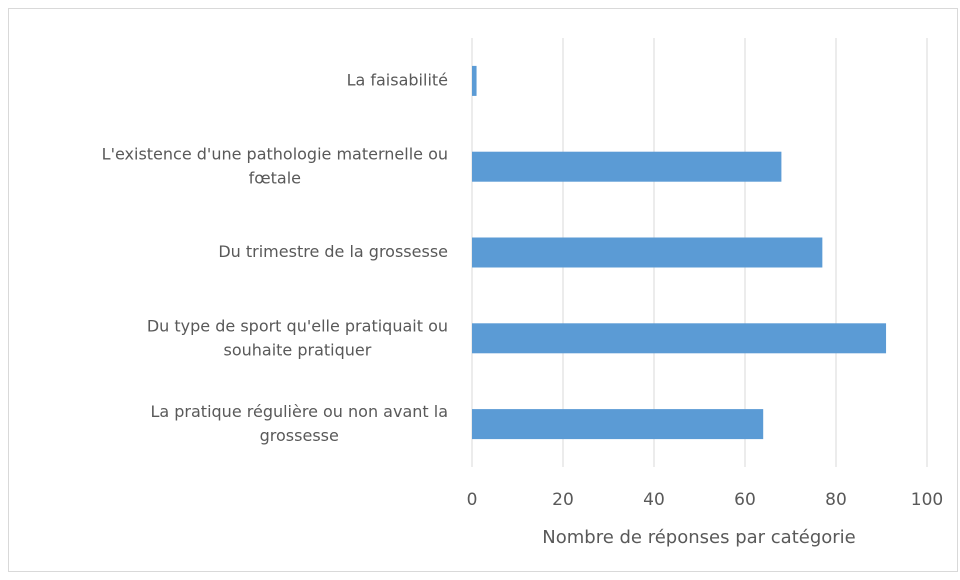 This screenshot has height=580, width=960. I want to click on y-tick-label: La faisabilité, so click(397, 79).